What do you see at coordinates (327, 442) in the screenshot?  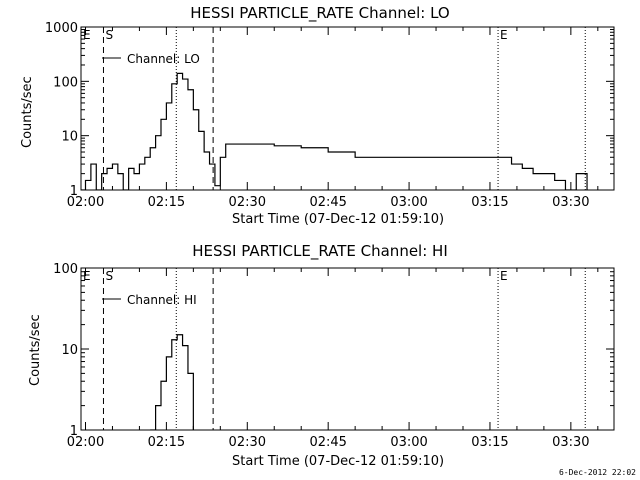 I see `x-tick-label-hi: 02:45` at bounding box center [327, 442].